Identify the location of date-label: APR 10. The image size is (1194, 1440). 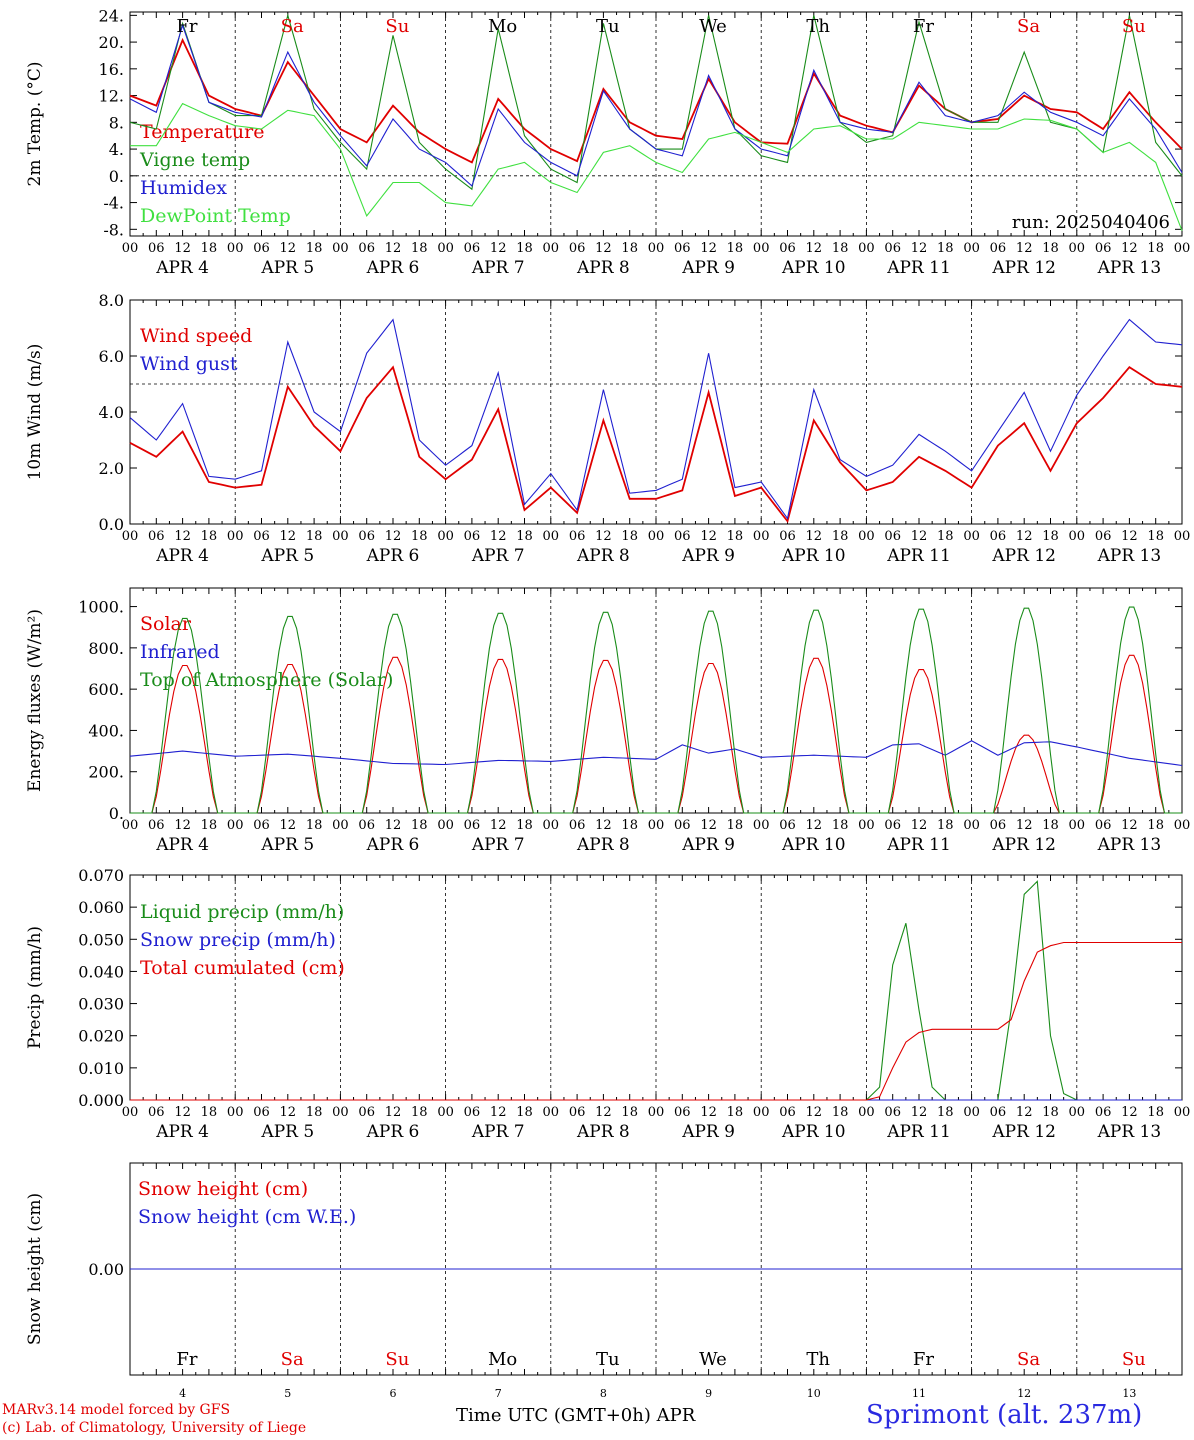
(813, 845).